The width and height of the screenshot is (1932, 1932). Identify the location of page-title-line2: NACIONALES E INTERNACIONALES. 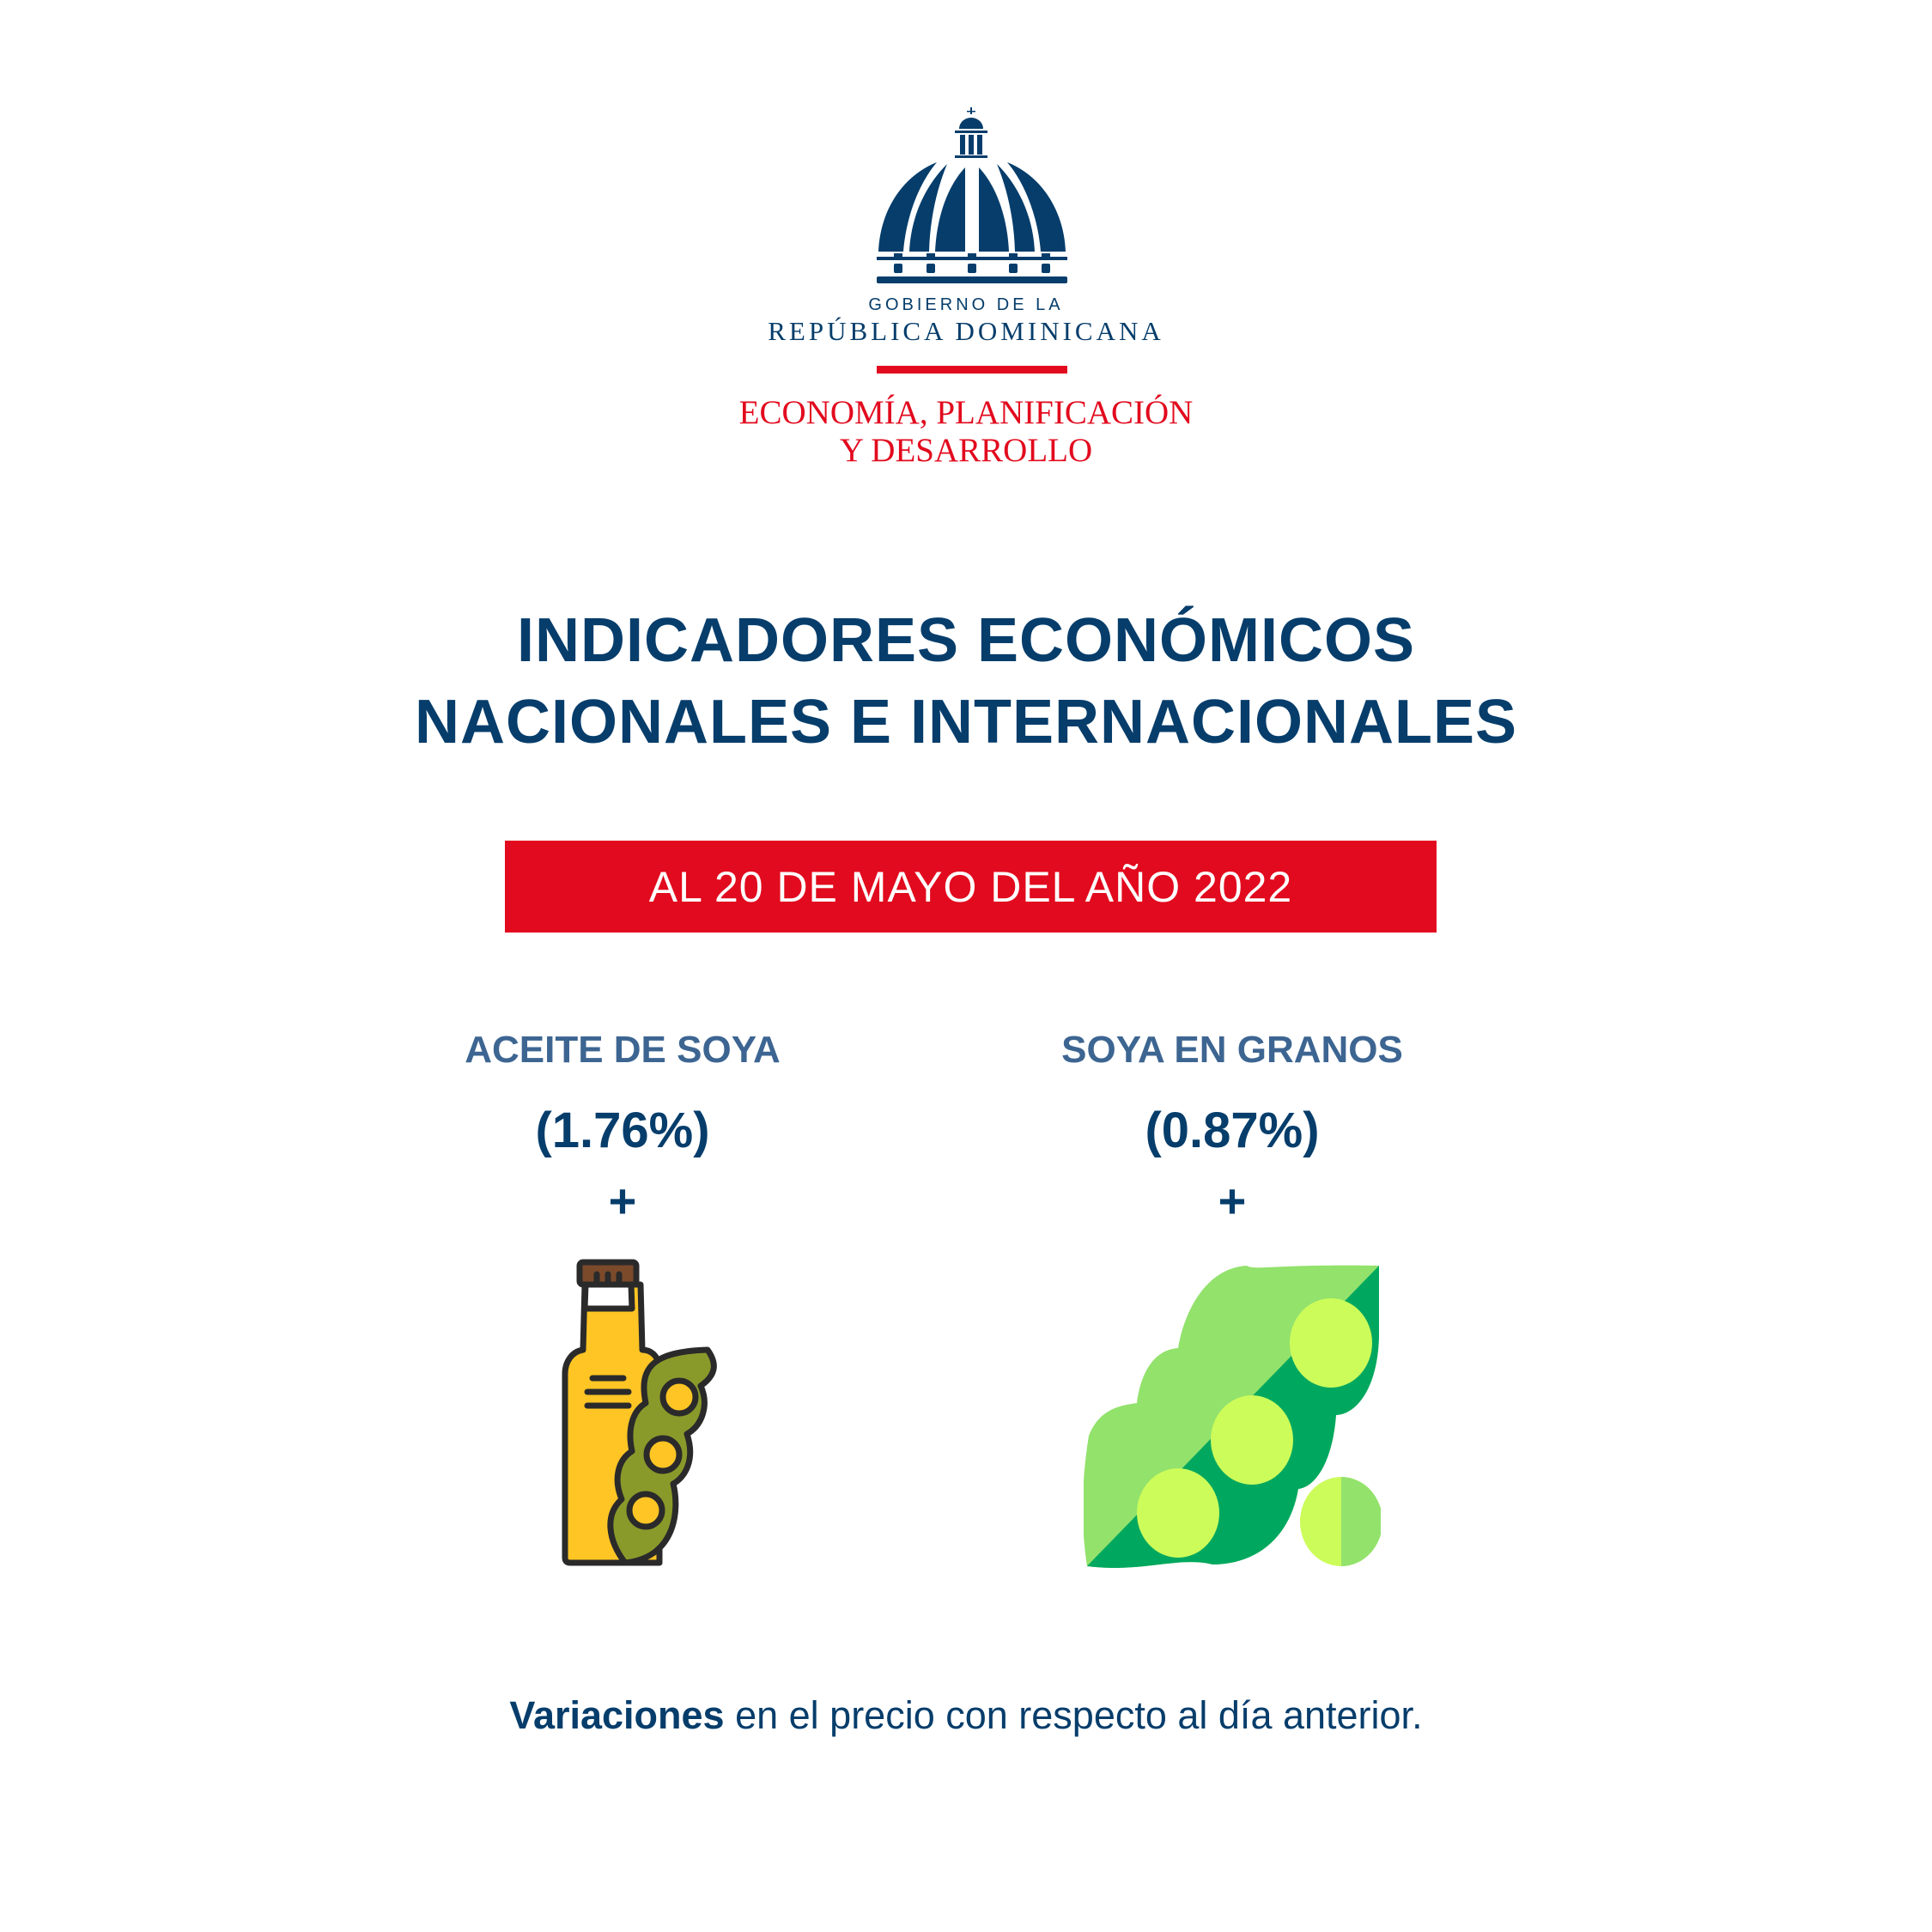
(966, 722).